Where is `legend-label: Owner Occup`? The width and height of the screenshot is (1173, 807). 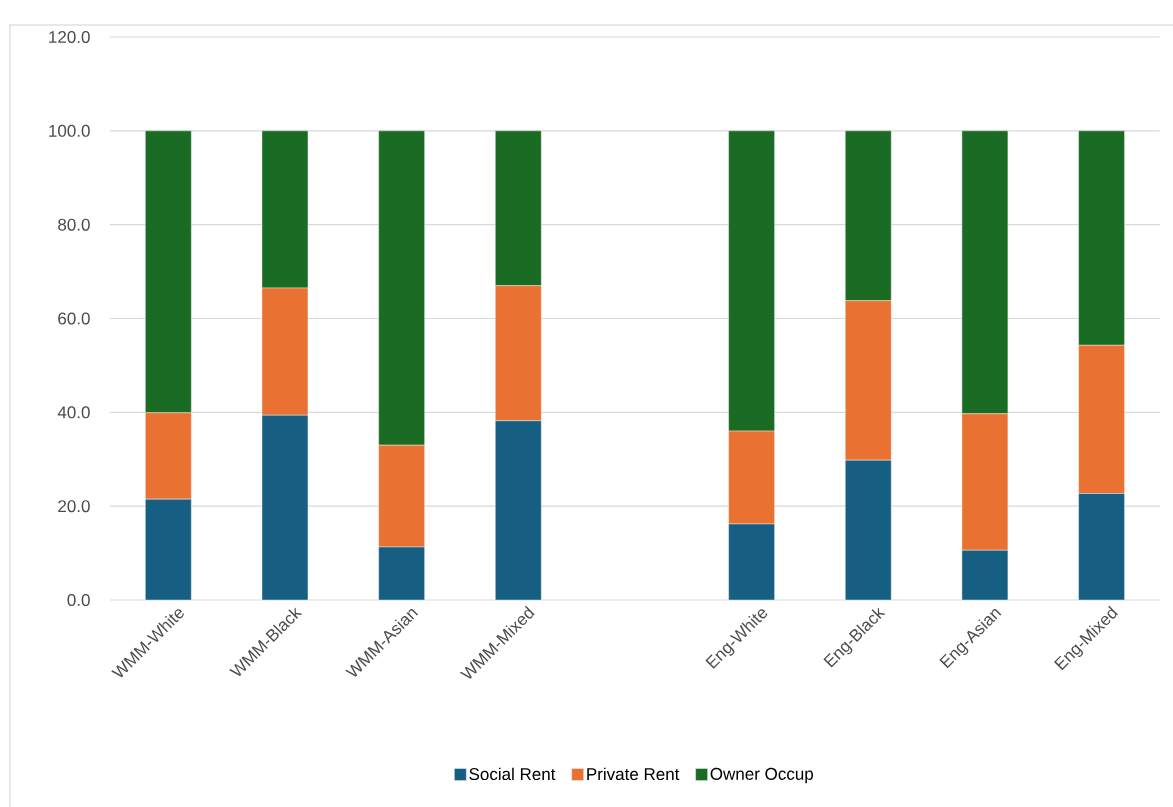
legend-label: Owner Occup is located at coordinates (762, 775).